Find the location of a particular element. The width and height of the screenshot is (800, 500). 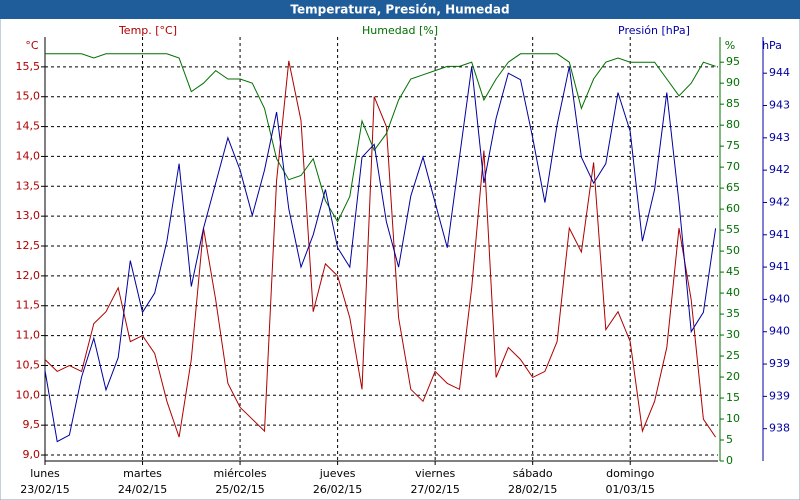

y-tick-label: 12,0 is located at coordinates (28, 275).